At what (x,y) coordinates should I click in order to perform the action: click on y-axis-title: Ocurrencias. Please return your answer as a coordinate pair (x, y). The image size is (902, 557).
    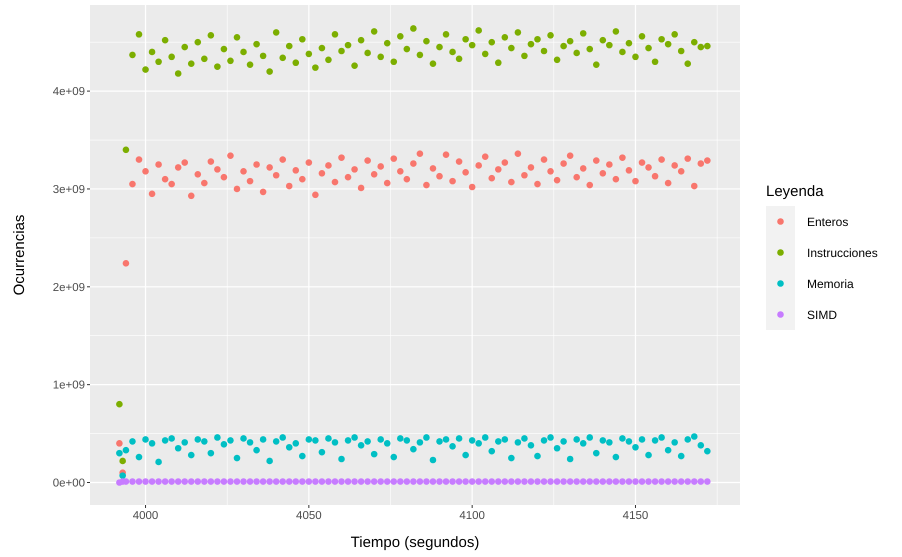
    Looking at the image, I should click on (19, 255).